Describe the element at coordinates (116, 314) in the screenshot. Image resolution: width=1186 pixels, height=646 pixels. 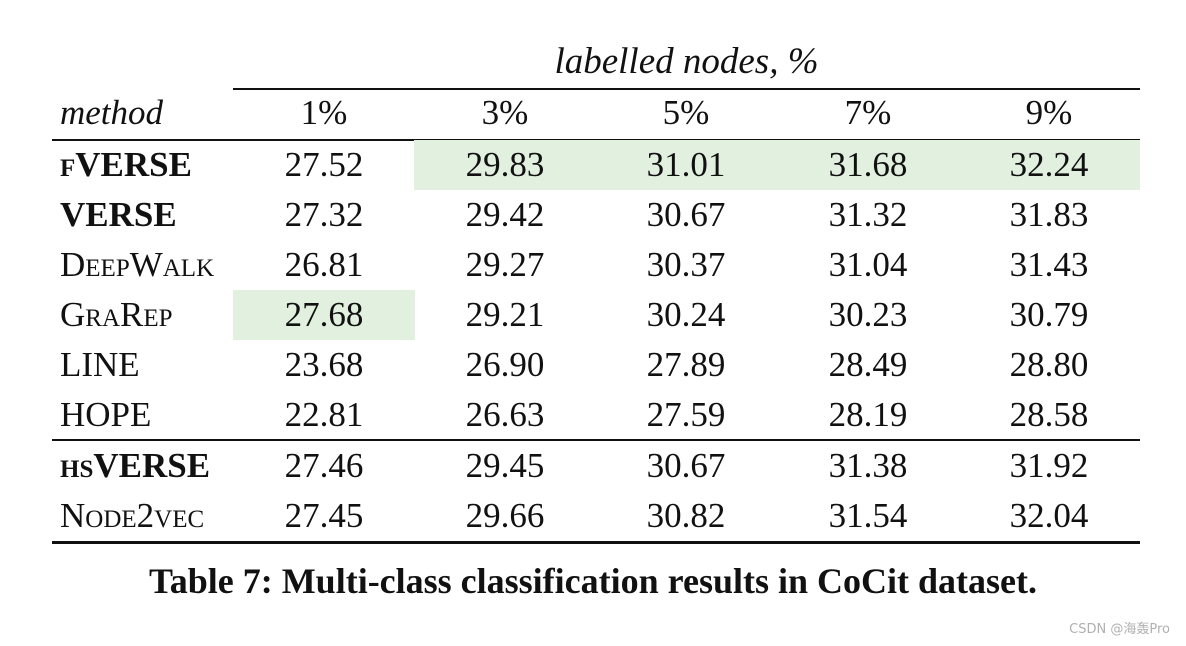
I see `method-name: GraRep` at that location.